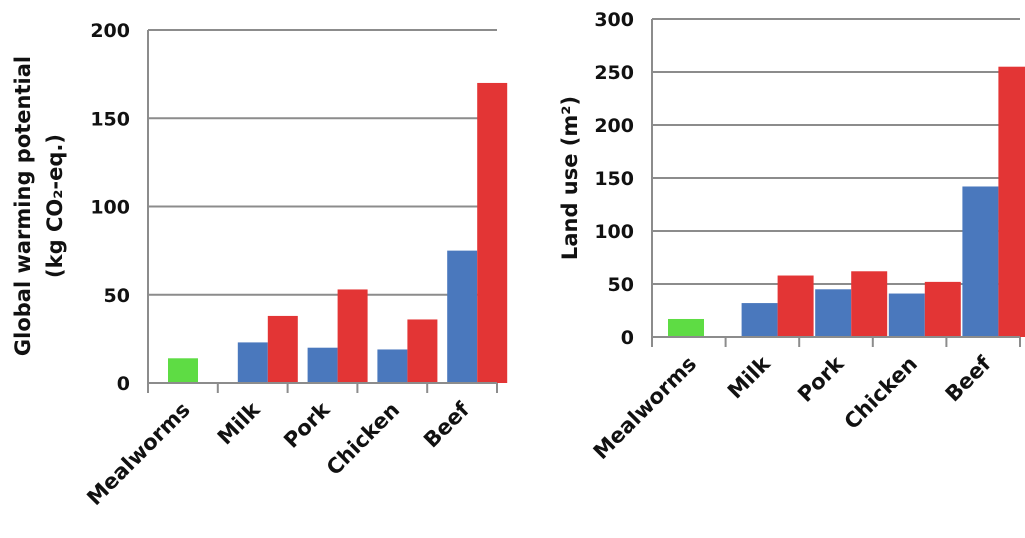 This screenshot has width=1025, height=538. Describe the element at coordinates (881, 393) in the screenshot. I see `x-category-label: Chicken` at that location.